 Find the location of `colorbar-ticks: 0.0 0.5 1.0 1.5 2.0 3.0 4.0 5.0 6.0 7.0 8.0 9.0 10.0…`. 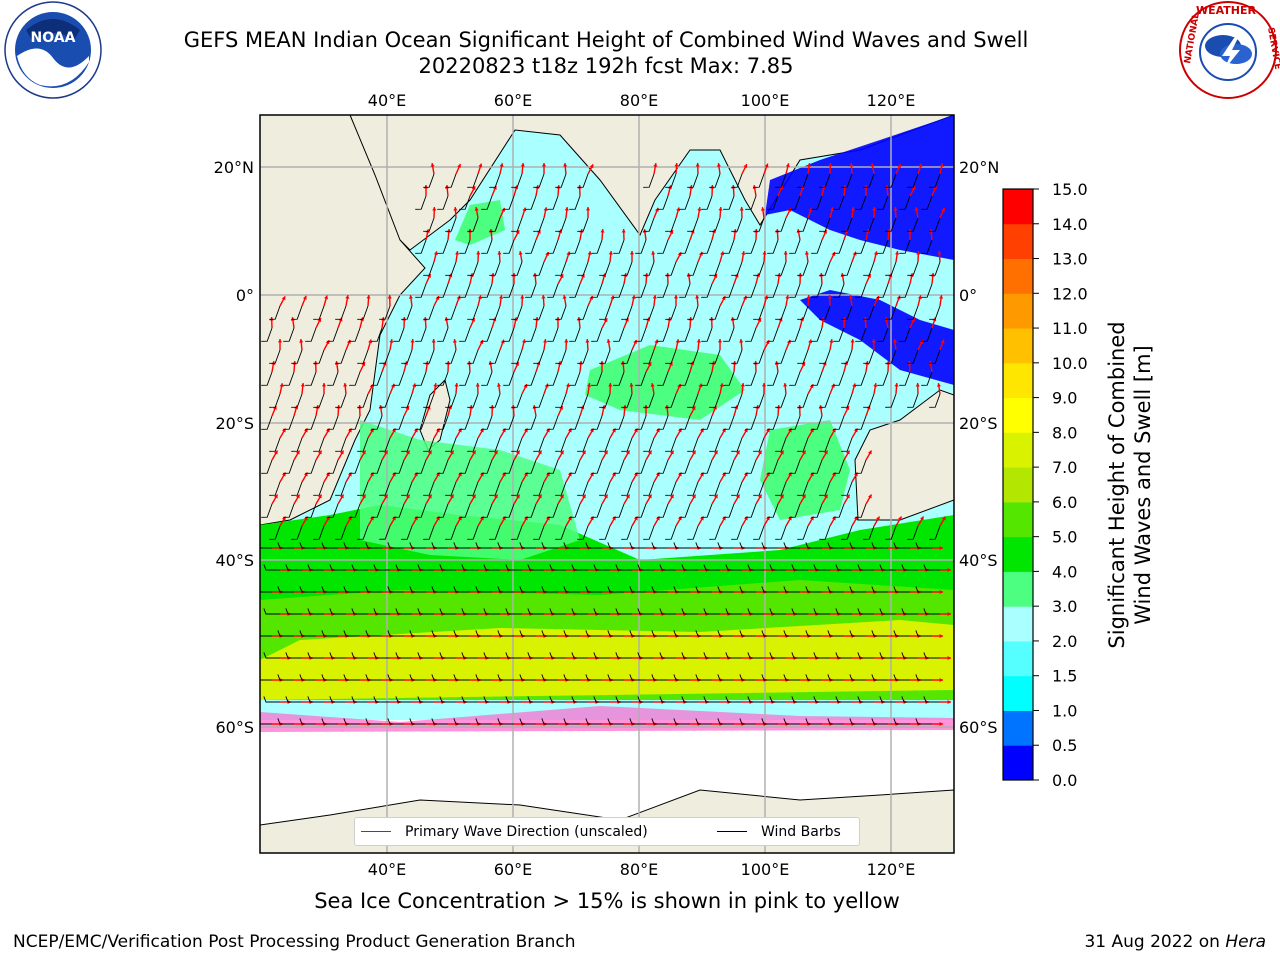

colorbar-ticks: 0.0 0.5 1.0 1.5 2.0 3.0 4.0 5.0 6.0 7.0 8.0 9.0 10.0… is located at coordinates (1060, 485).